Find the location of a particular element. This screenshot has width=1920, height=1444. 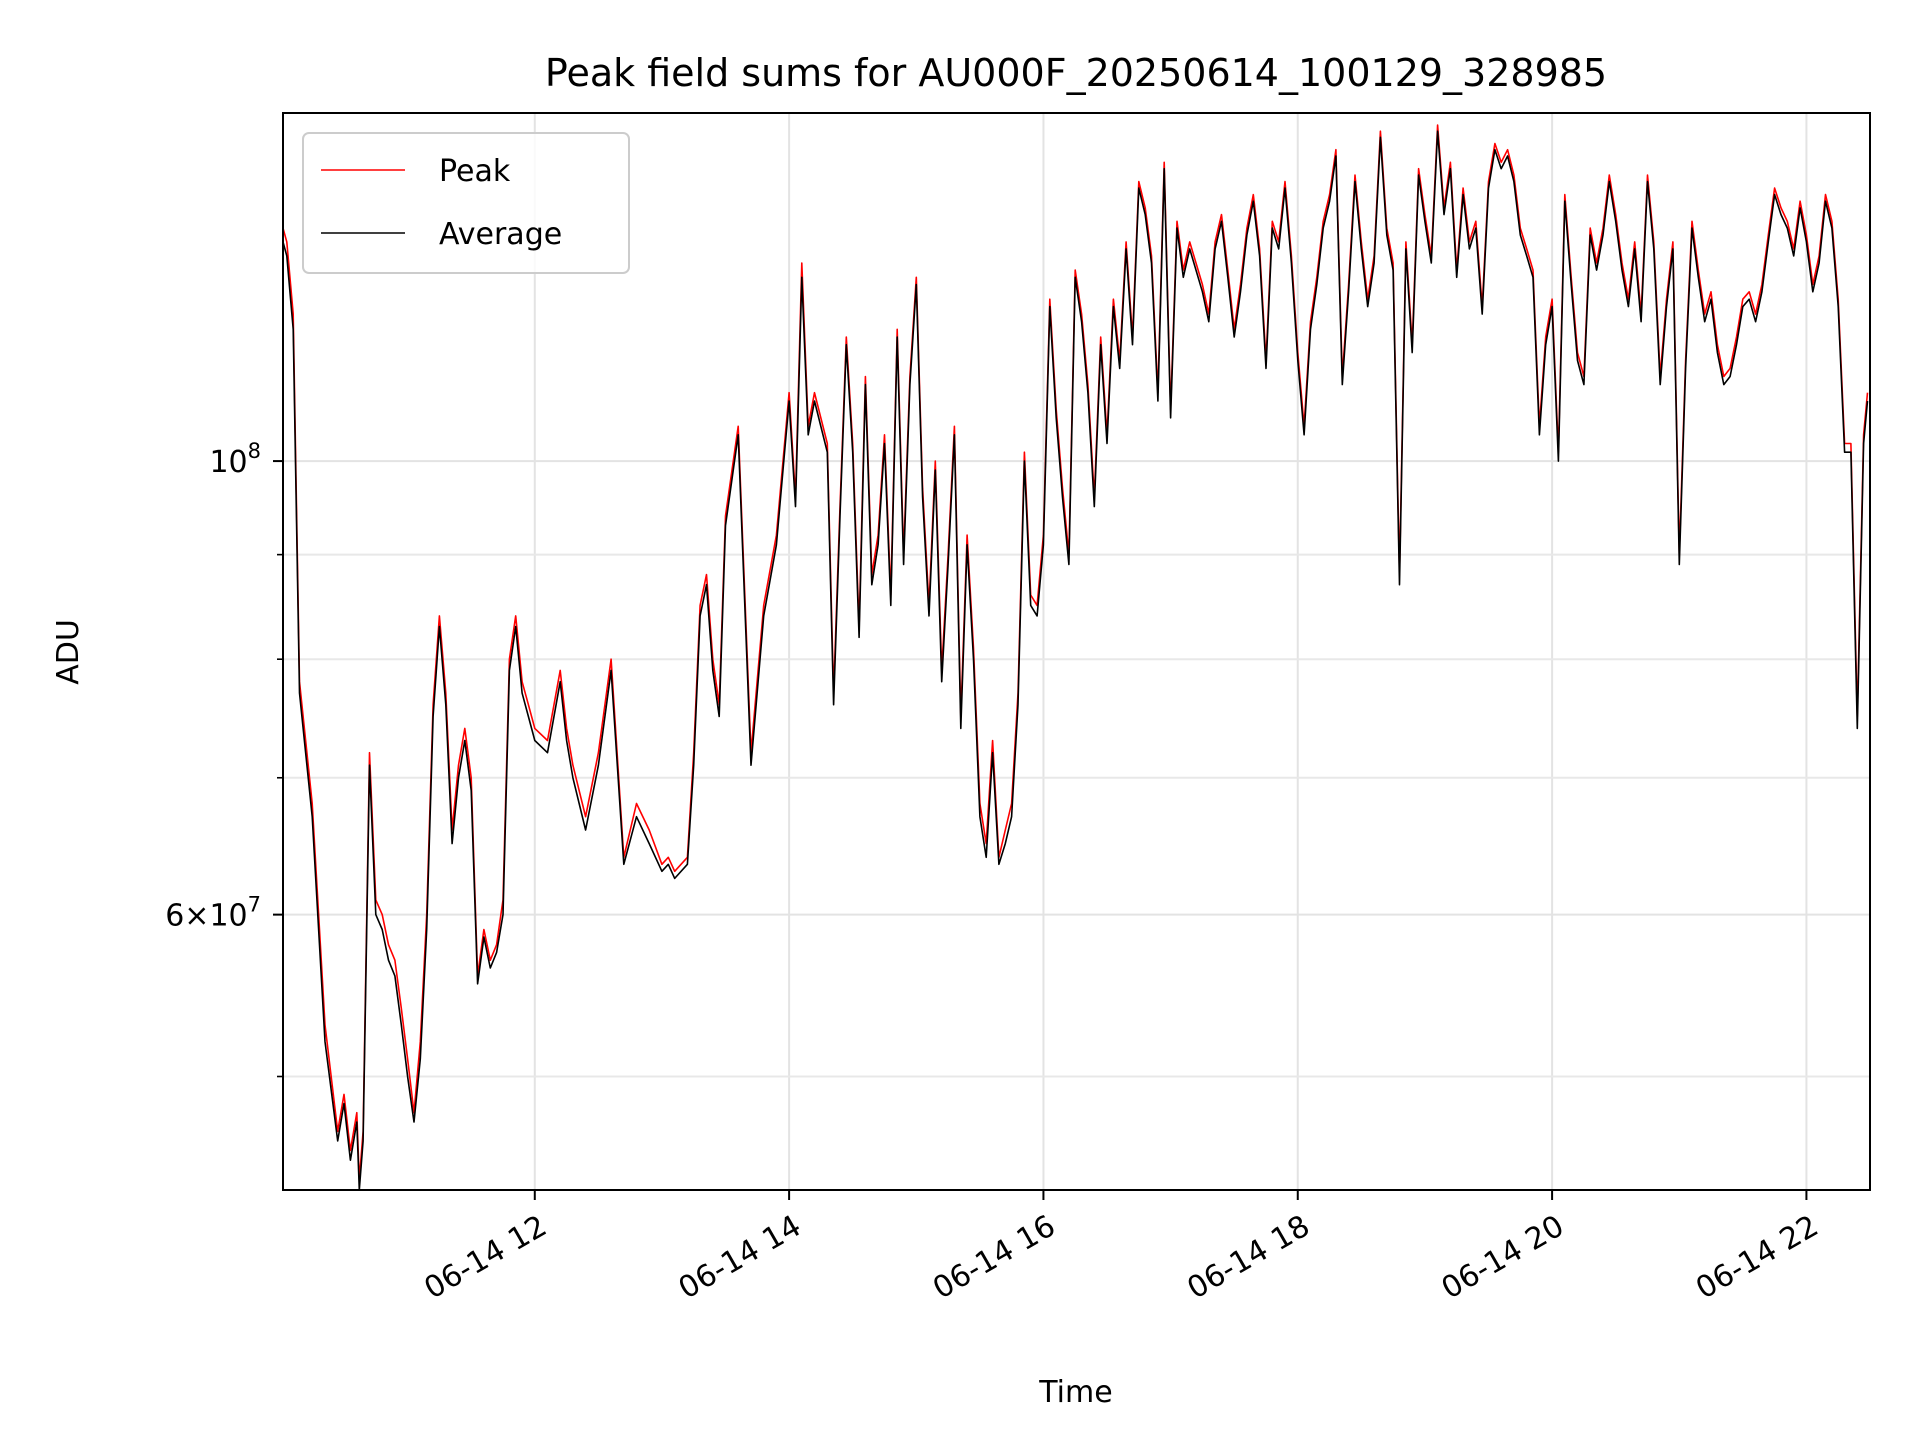

x-axis-label: Time is located at coordinates (1075, 1392).